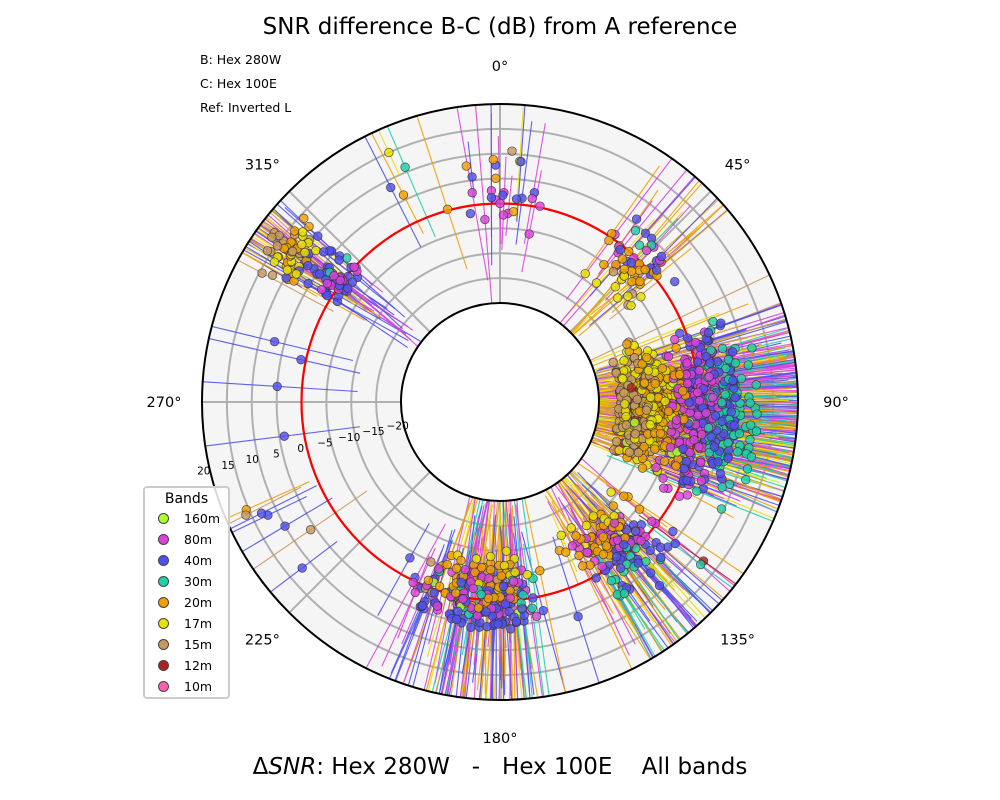  I want to click on snr-symbol: SNR, so click(292, 767).